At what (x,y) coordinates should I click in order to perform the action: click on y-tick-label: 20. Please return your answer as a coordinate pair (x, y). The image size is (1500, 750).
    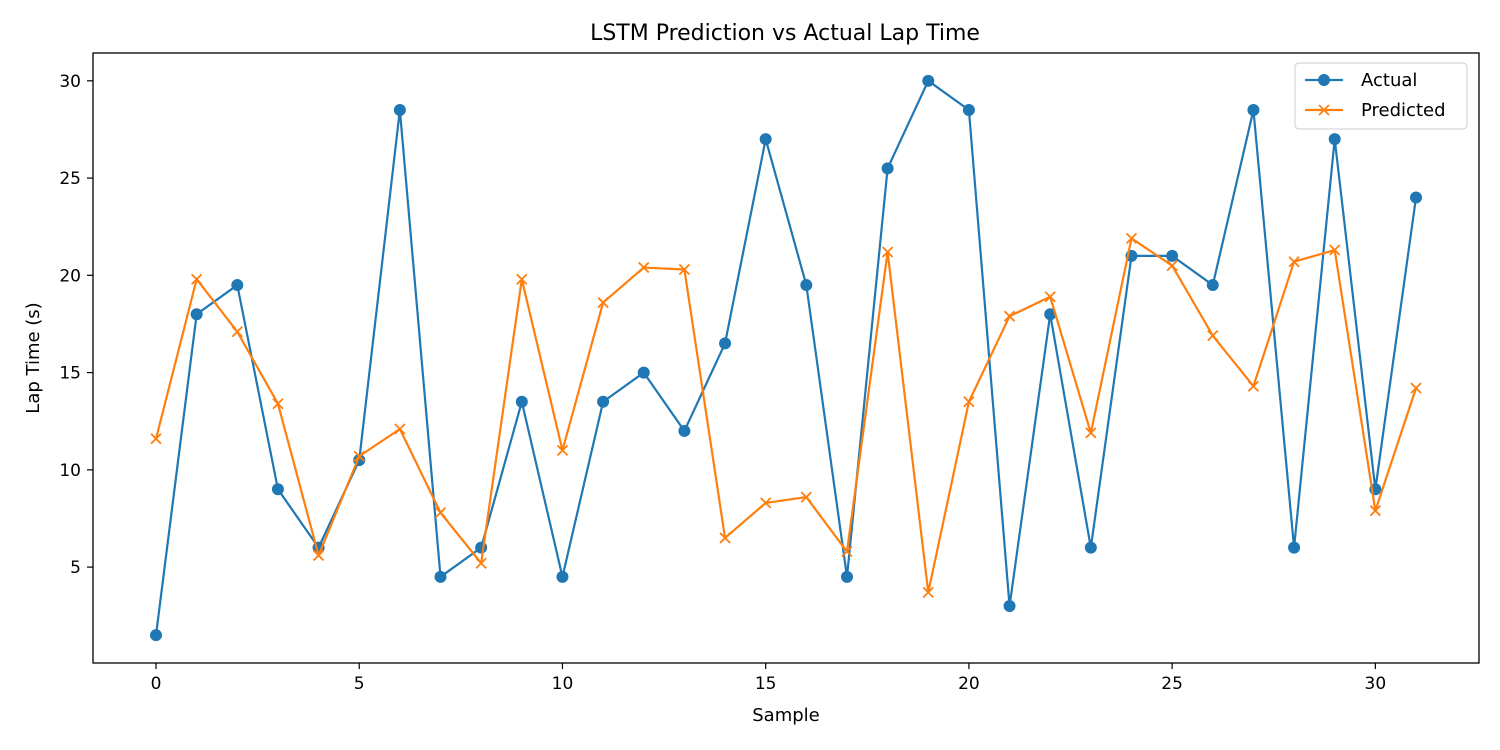
    Looking at the image, I should click on (70, 276).